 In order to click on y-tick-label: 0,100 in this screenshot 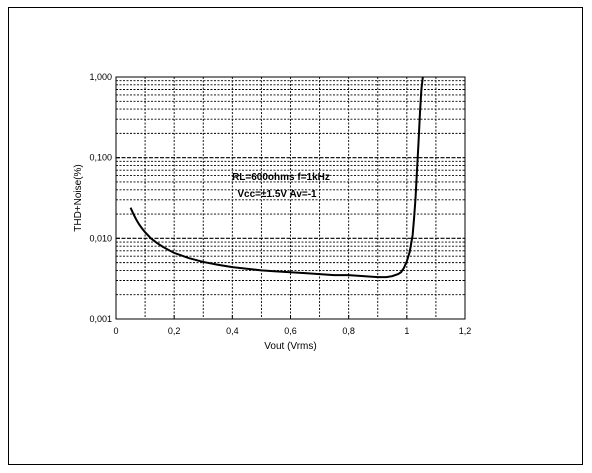, I will do `click(100, 158)`.